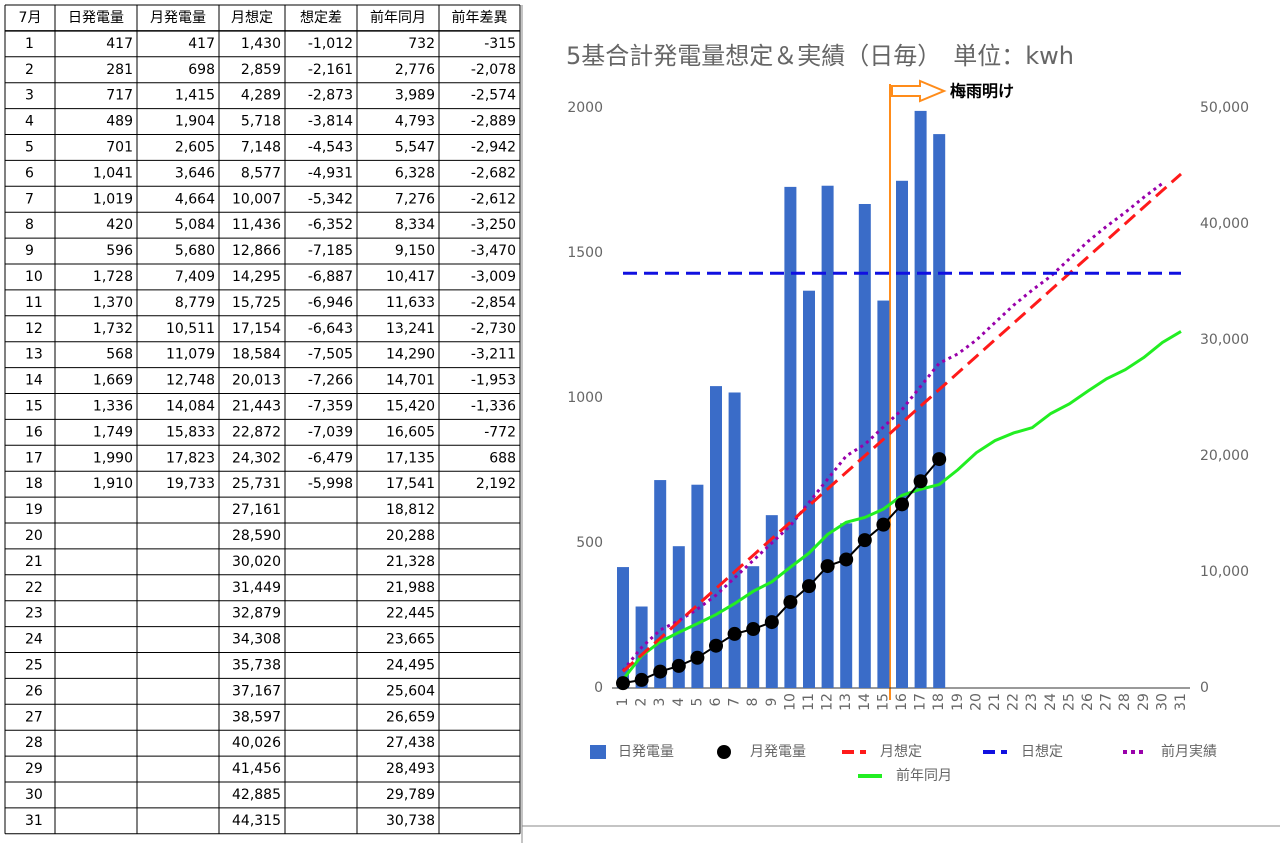  I want to click on cell: 14,701, so click(410, 381).